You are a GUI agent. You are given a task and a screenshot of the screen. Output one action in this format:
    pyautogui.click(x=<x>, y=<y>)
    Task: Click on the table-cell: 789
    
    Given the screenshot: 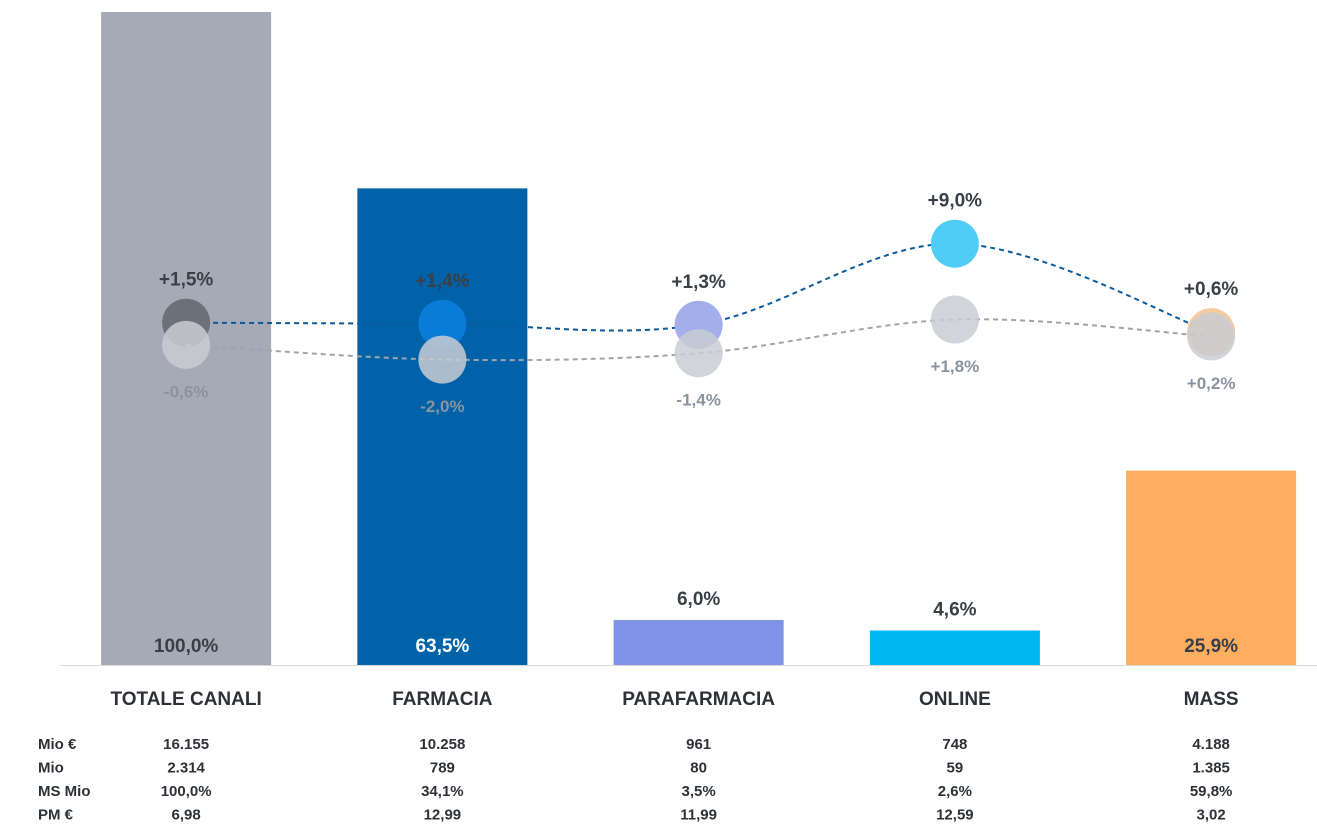 What is the action you would take?
    pyautogui.click(x=442, y=767)
    